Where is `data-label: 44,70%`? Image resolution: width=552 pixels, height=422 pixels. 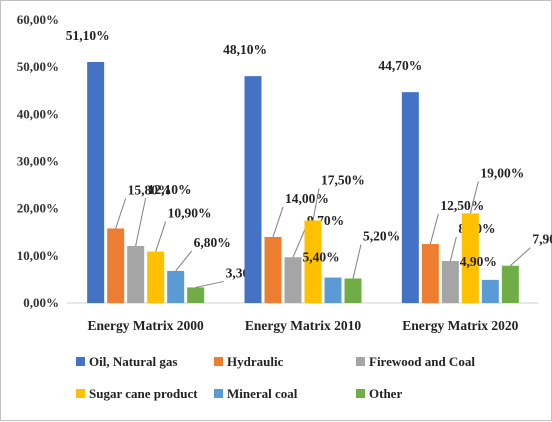
data-label: 44,70% is located at coordinates (400, 65).